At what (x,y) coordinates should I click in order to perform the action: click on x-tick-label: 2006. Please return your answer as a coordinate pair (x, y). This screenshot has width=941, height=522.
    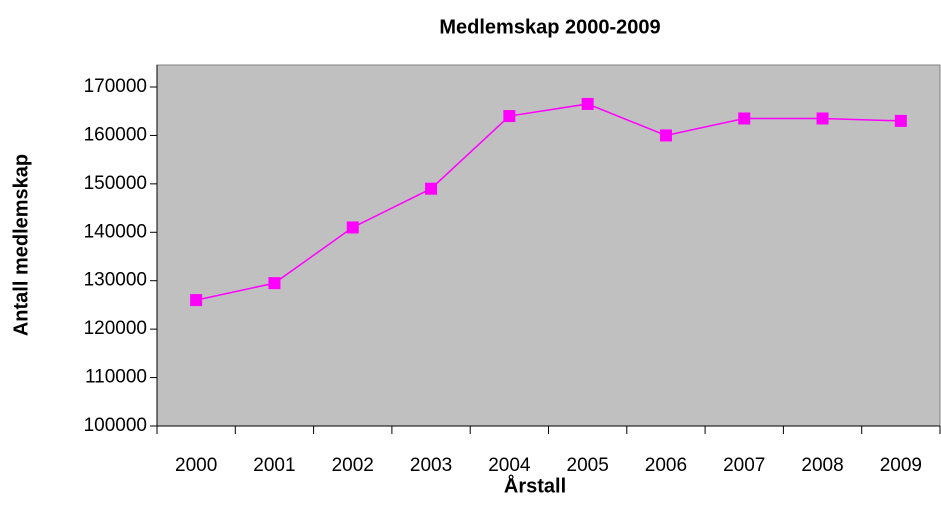
    Looking at the image, I should click on (666, 465).